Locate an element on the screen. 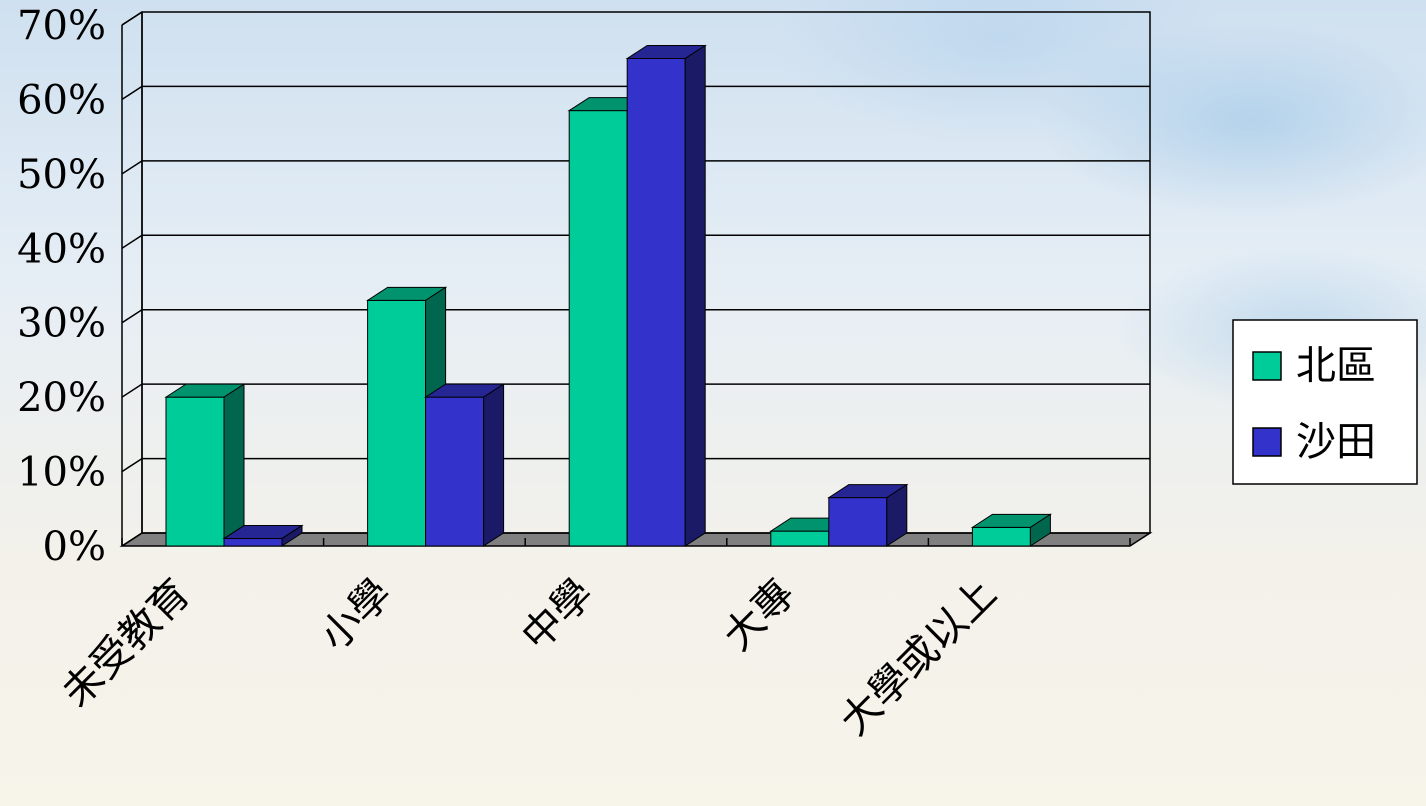  y-tick-label: 50% is located at coordinates (61, 175).